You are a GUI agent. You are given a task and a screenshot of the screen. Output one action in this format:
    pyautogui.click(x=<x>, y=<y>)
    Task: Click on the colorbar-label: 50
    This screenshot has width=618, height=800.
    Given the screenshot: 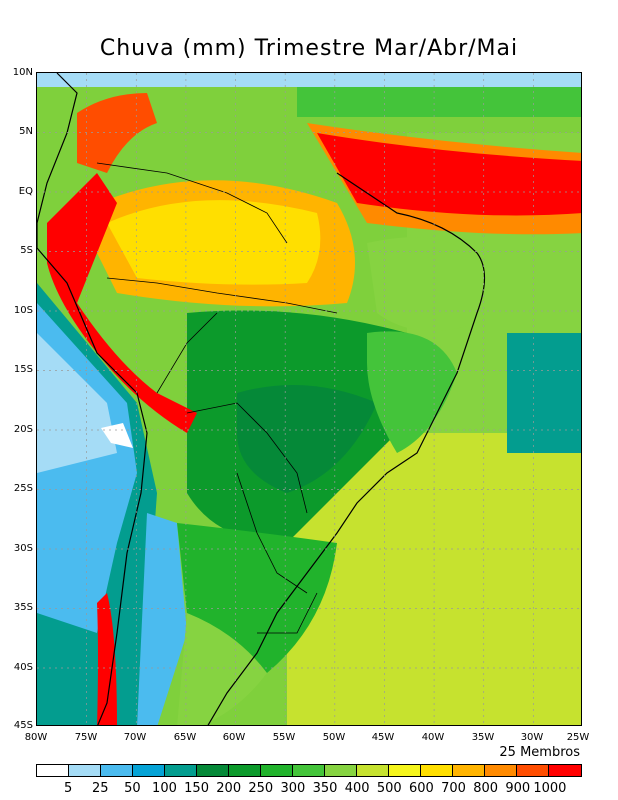 What is the action you would take?
    pyautogui.click(x=132, y=788)
    